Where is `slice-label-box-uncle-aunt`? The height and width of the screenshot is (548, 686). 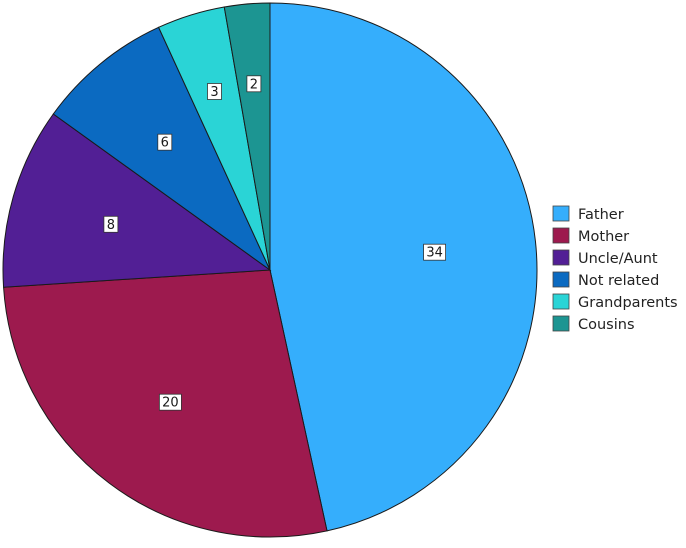
slice-label-box-uncle-aunt is located at coordinates (111, 224).